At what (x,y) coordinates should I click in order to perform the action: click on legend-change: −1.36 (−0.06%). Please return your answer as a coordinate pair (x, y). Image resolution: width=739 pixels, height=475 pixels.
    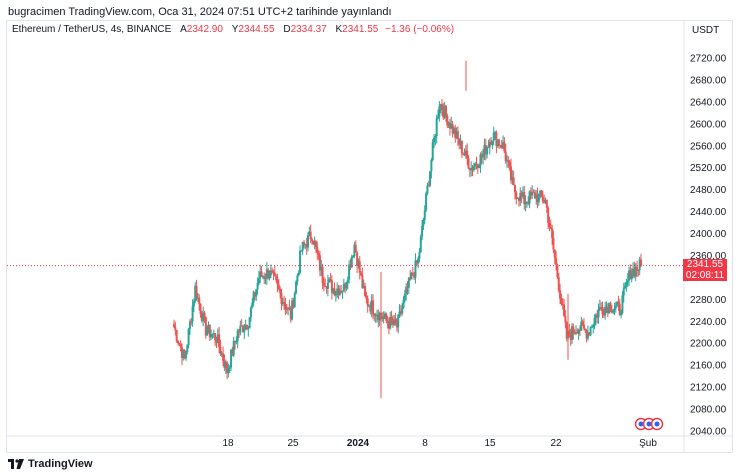
    Looking at the image, I should click on (420, 29).